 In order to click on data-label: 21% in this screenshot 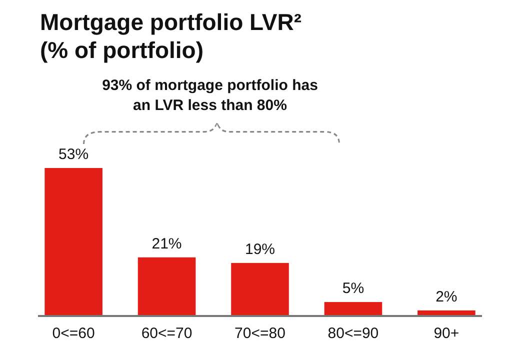, I will do `click(167, 243)`.